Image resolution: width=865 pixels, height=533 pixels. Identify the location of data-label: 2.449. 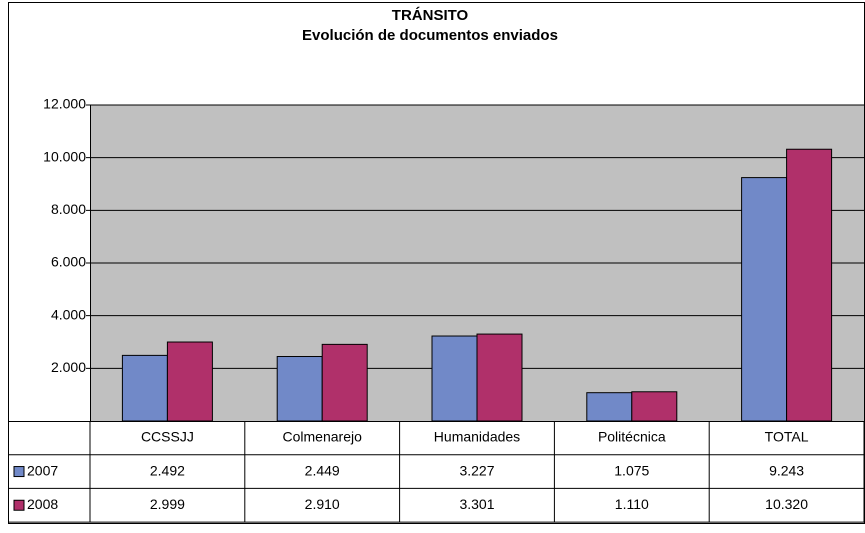
(322, 470).